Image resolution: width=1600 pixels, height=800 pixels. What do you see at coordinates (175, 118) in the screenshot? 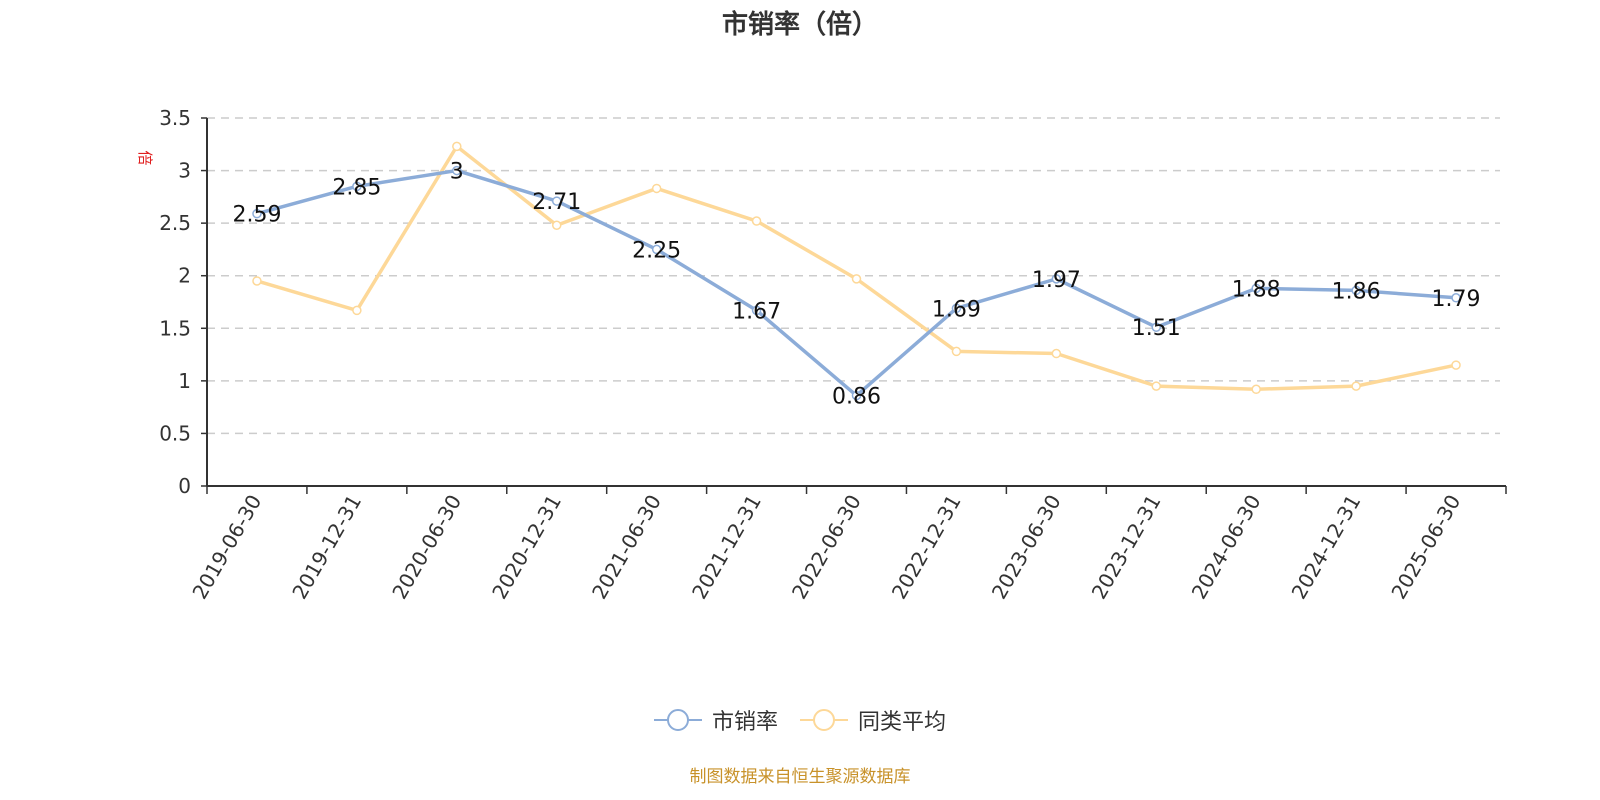
I see `y-tick-label: 3.5` at bounding box center [175, 118].